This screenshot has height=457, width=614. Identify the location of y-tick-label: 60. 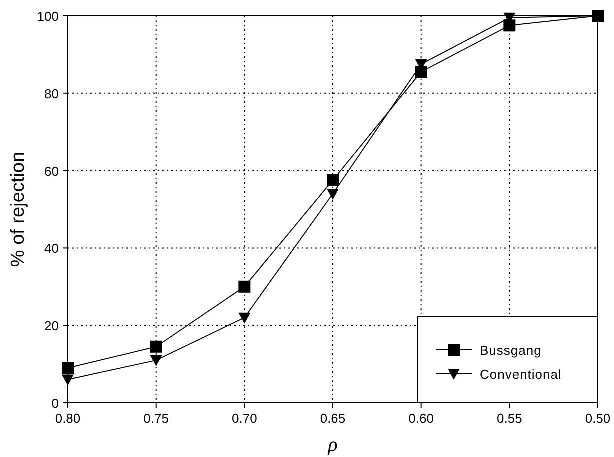
(51, 171).